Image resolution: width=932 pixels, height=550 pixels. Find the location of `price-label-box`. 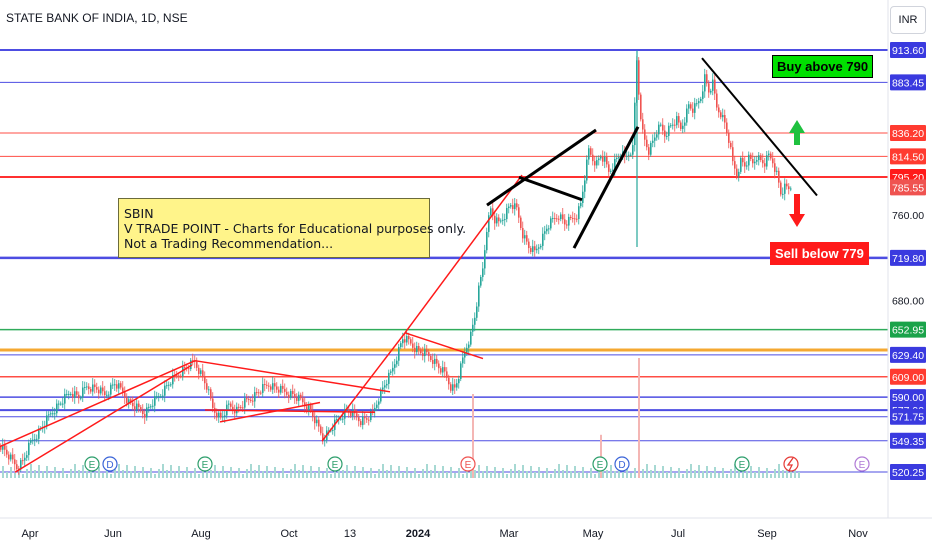

price-label-box is located at coordinates (908, 187).